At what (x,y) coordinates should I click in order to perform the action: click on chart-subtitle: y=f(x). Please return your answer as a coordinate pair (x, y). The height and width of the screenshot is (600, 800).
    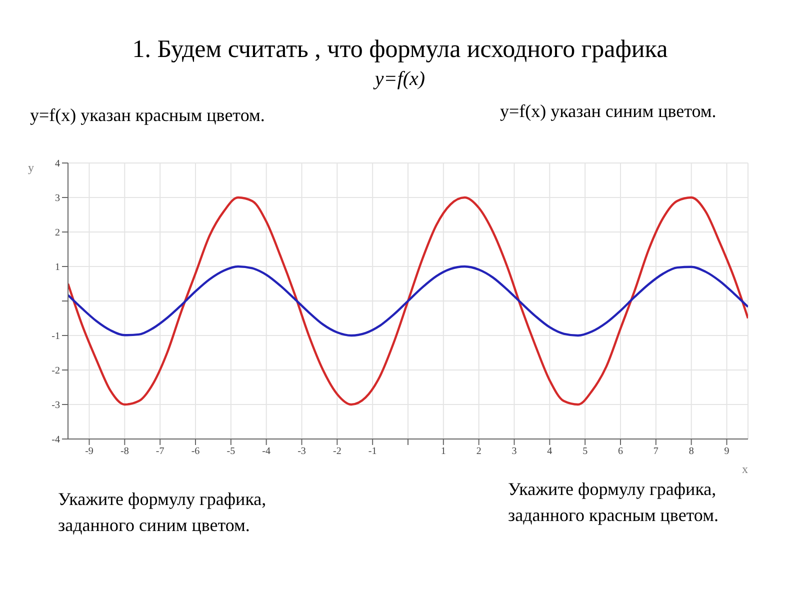
    Looking at the image, I should click on (399, 79).